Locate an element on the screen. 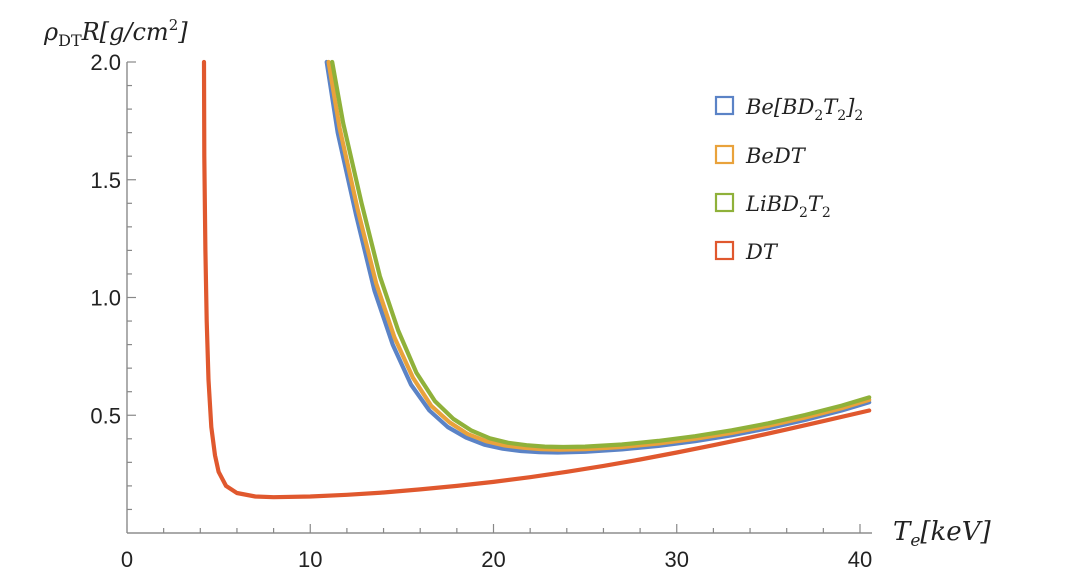  x-tick-label: 30 is located at coordinates (677, 559).